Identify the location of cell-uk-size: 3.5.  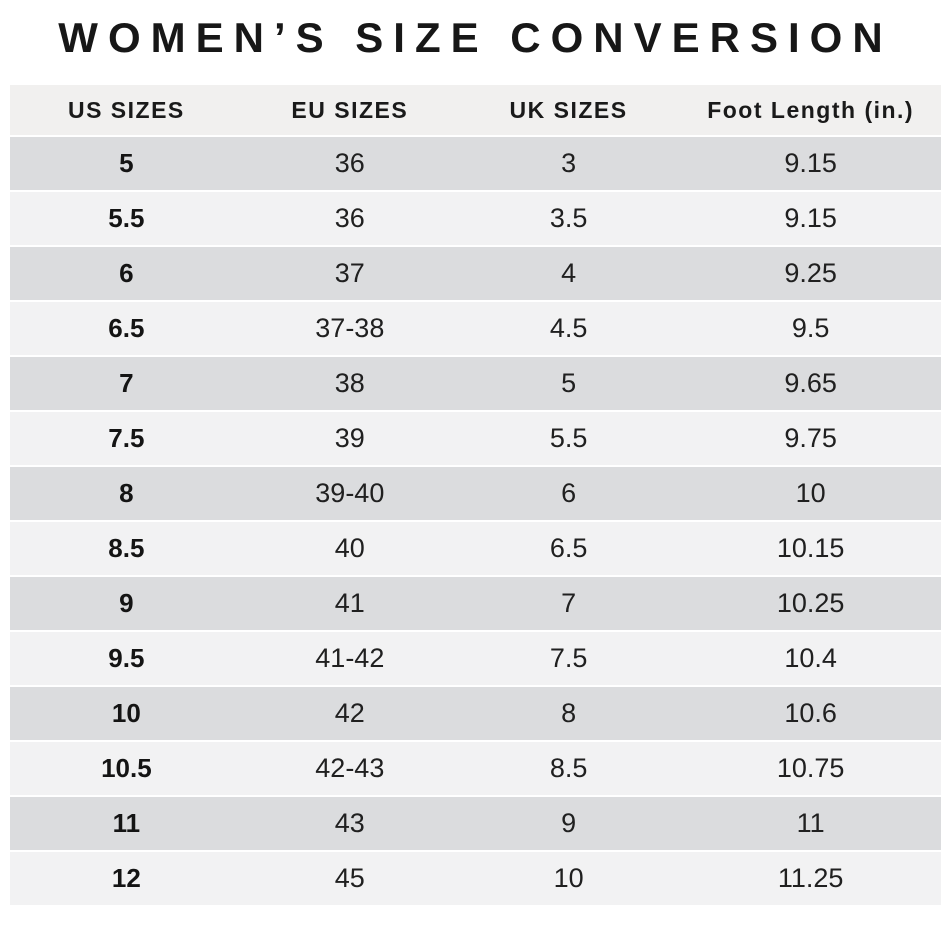
(568, 218).